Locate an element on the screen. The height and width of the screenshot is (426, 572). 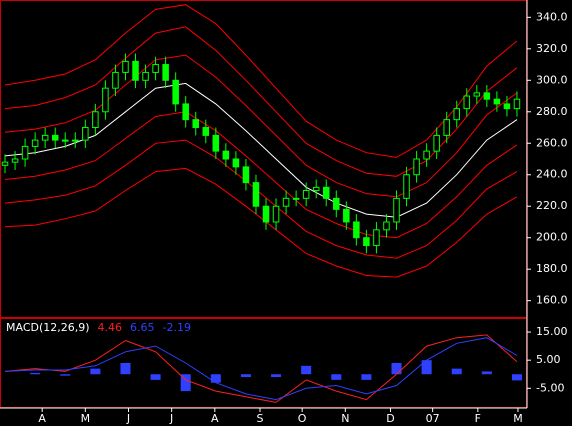
y-tick-label: 240.0 is located at coordinates (552, 174).